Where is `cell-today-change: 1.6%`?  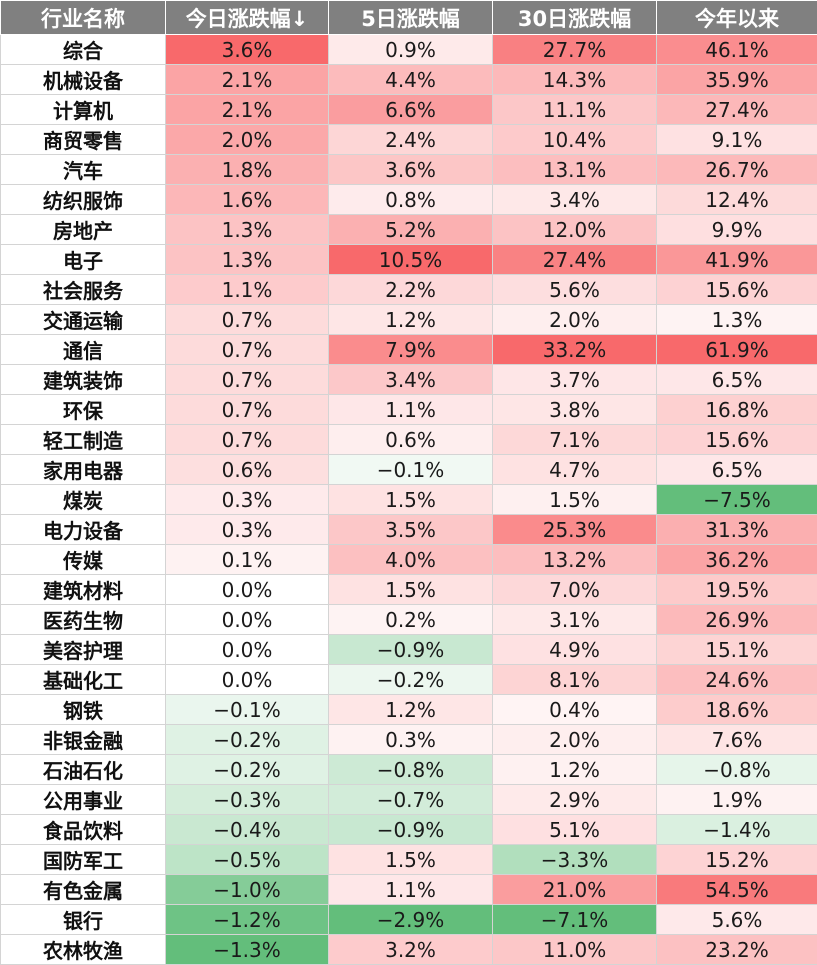 cell-today-change: 1.6% is located at coordinates (247, 200).